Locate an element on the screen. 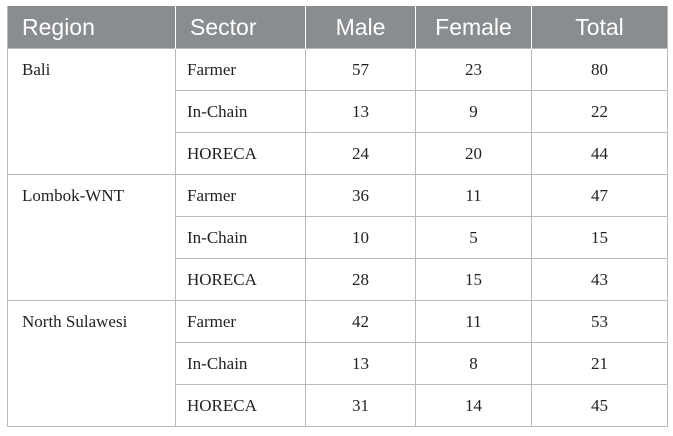 This screenshot has height=436, width=673. female-cell: 5 is located at coordinates (473, 237).